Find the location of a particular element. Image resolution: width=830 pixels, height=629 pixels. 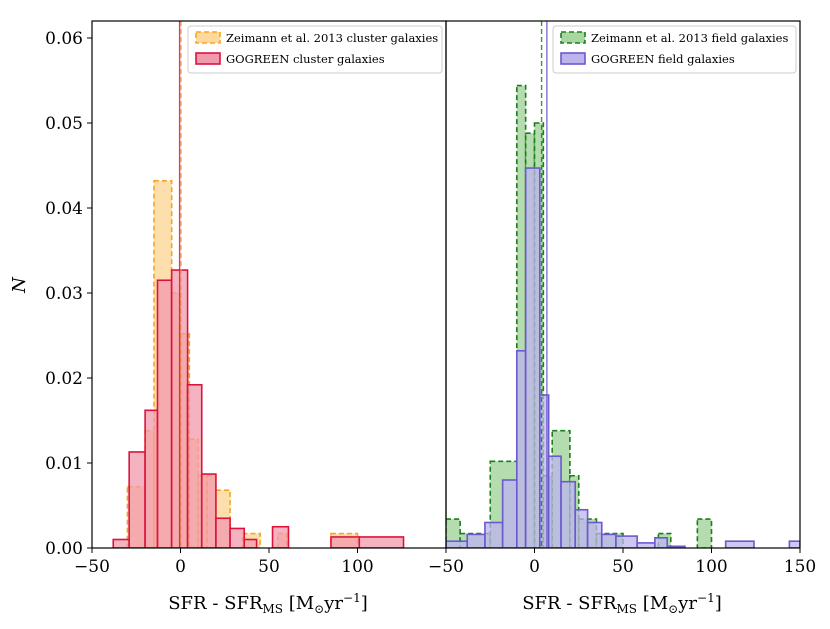

left-xtick-label-1: 0 is located at coordinates (180, 567).